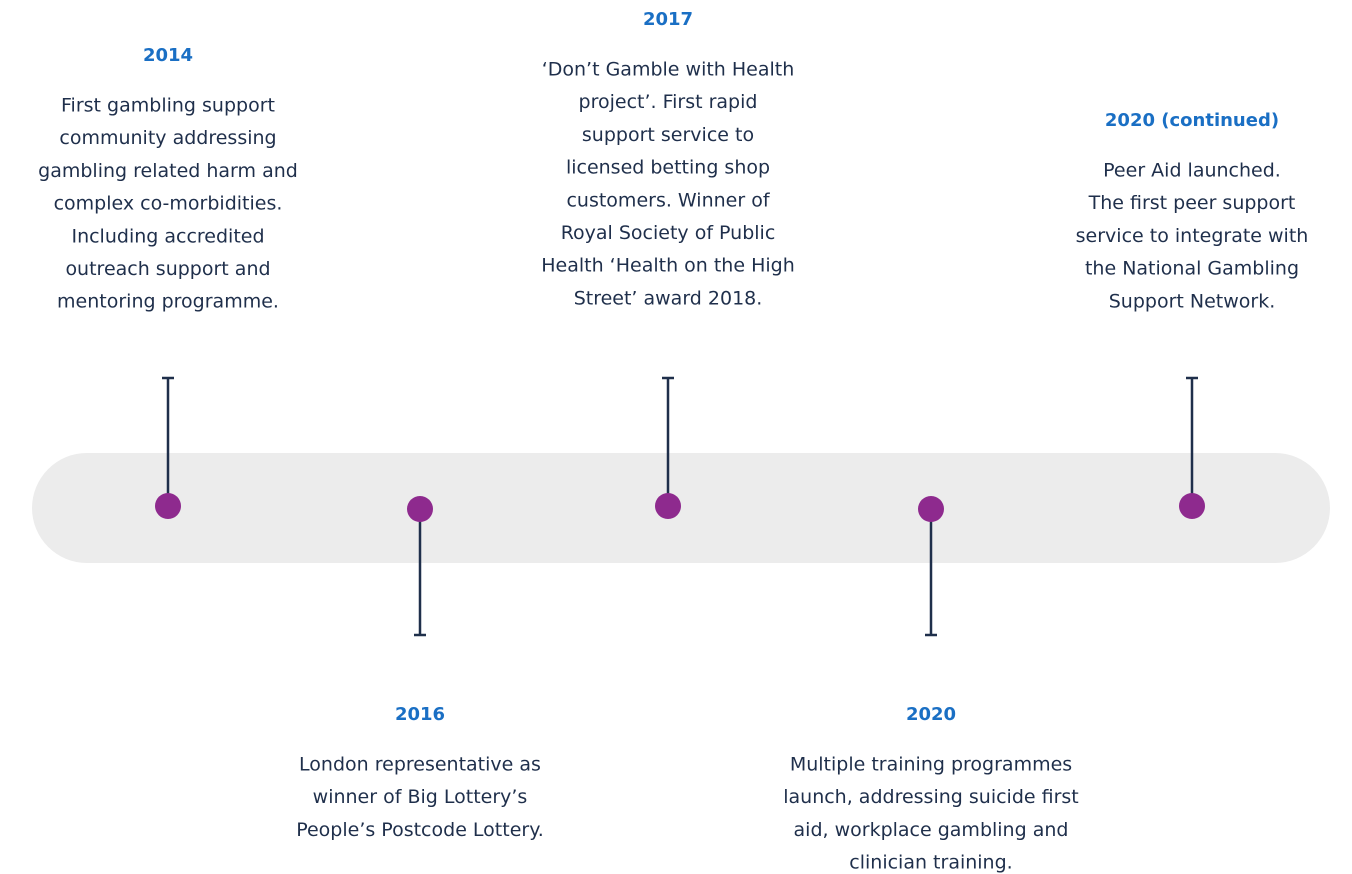 This screenshot has height=874, width=1352. I want to click on milestone-text: Health ‘Health on the High, so click(668, 266).